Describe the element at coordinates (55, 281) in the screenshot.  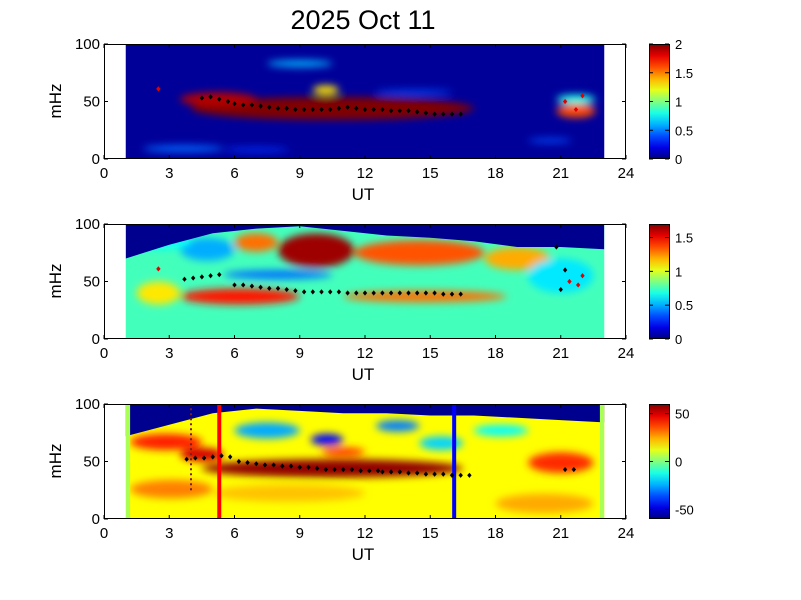
I see `y-axis-label-middle: mHz` at that location.